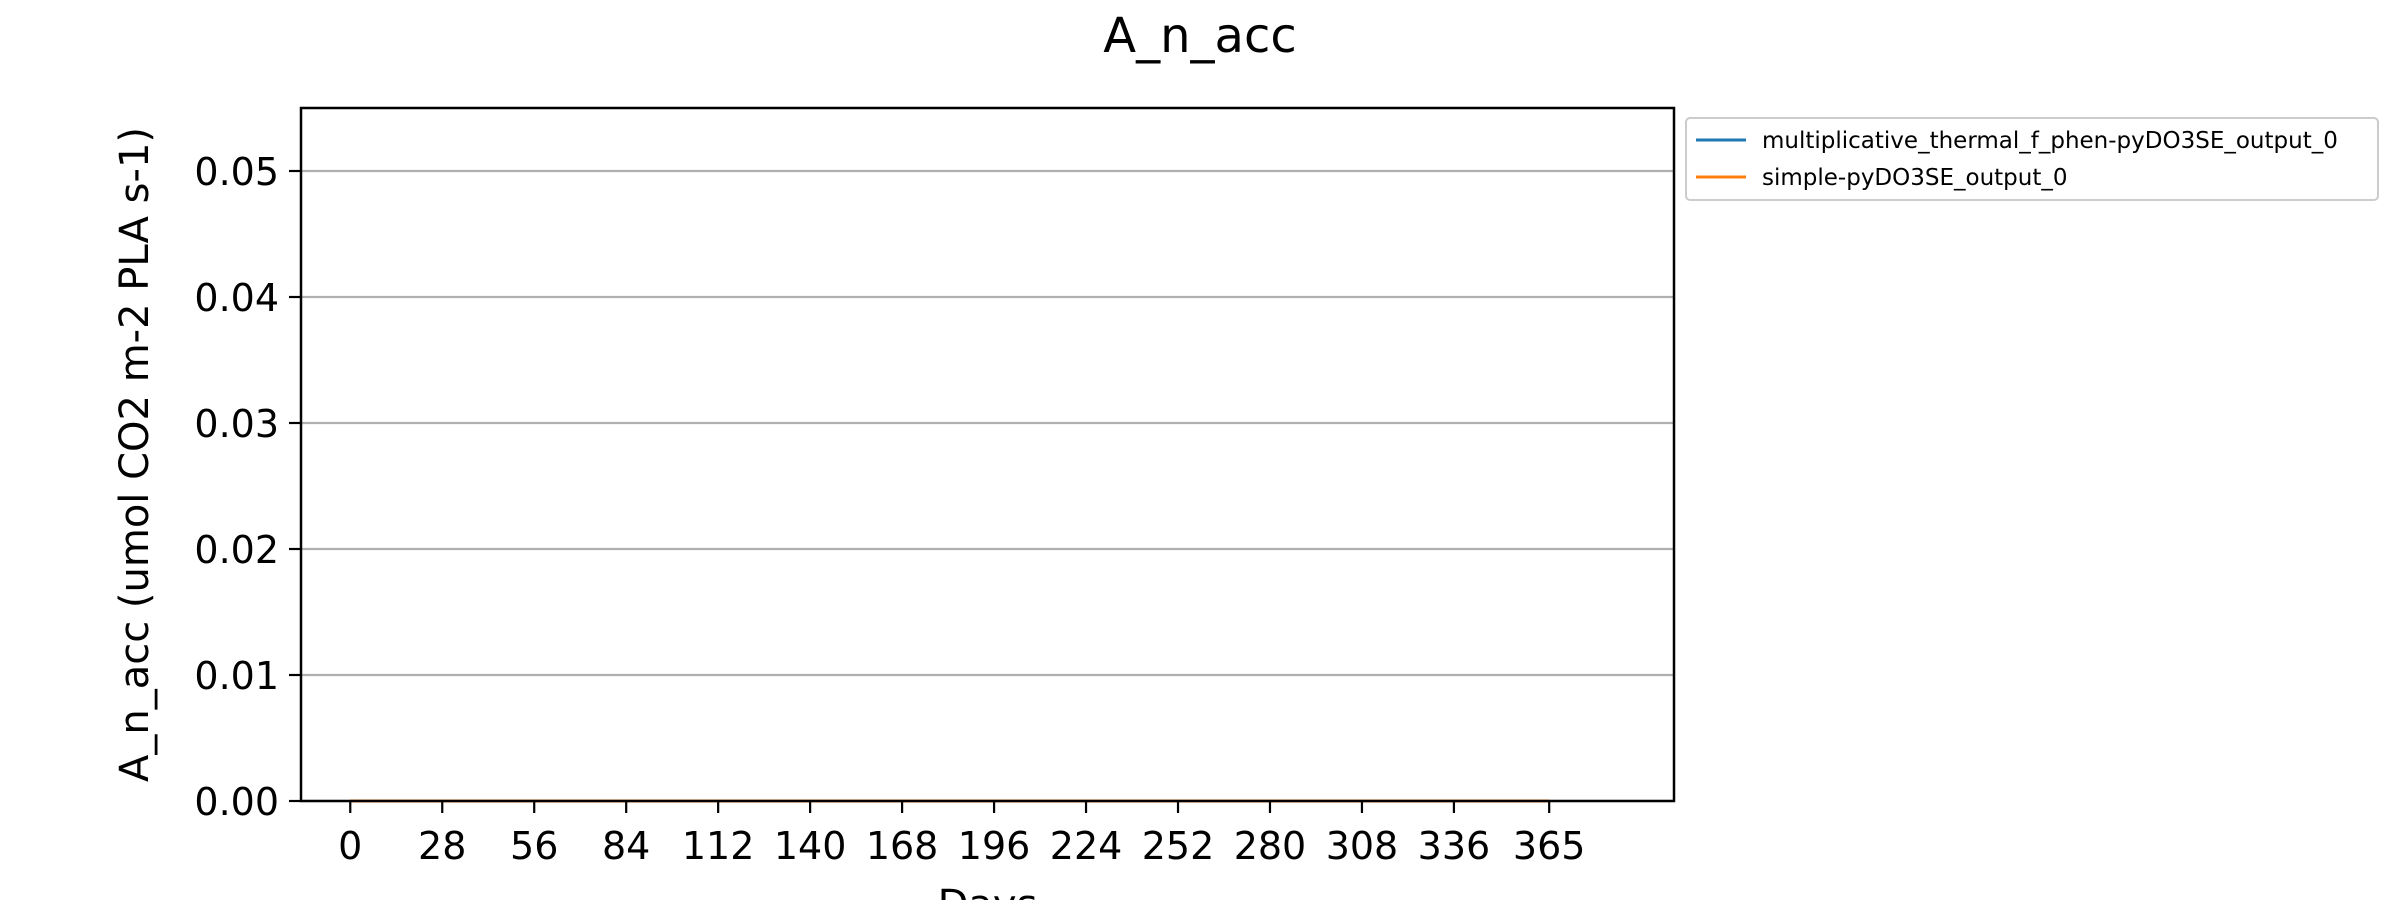 This screenshot has width=2400, height=900. I want to click on x-tick-label: 168, so click(902, 846).